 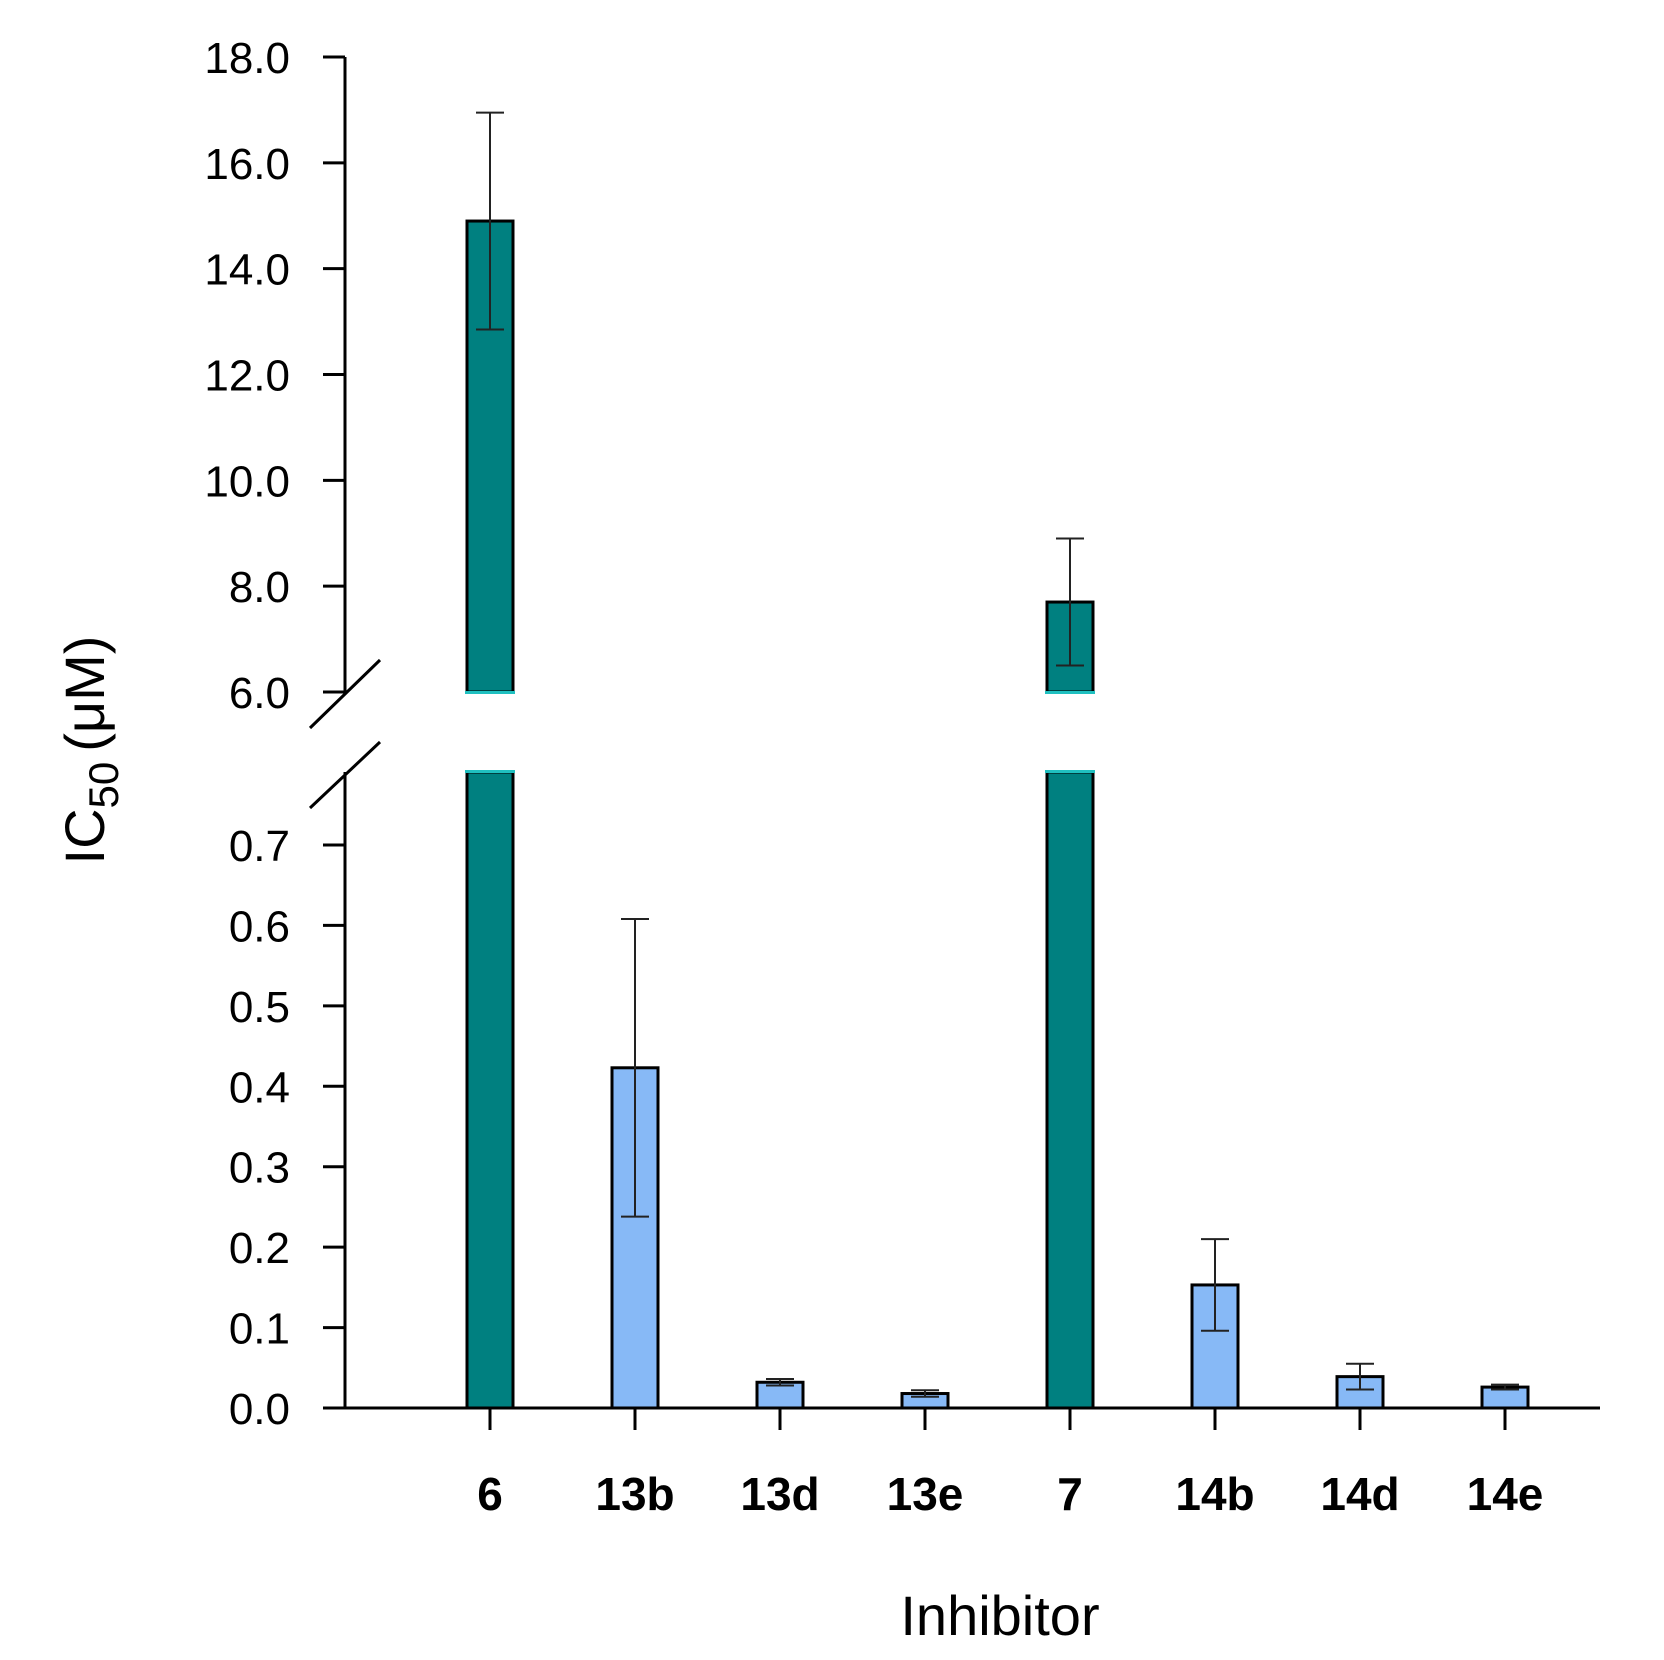 What do you see at coordinates (1214, 1494) in the screenshot?
I see `x-tick-label-14b: 14b` at bounding box center [1214, 1494].